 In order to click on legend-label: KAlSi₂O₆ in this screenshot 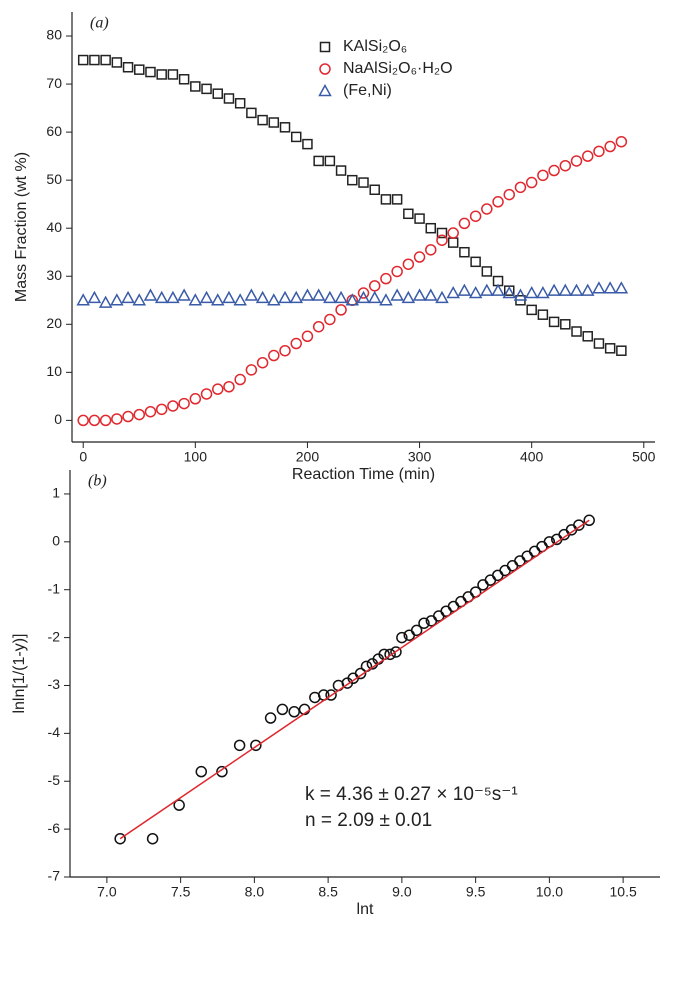, I will do `click(375, 46)`.